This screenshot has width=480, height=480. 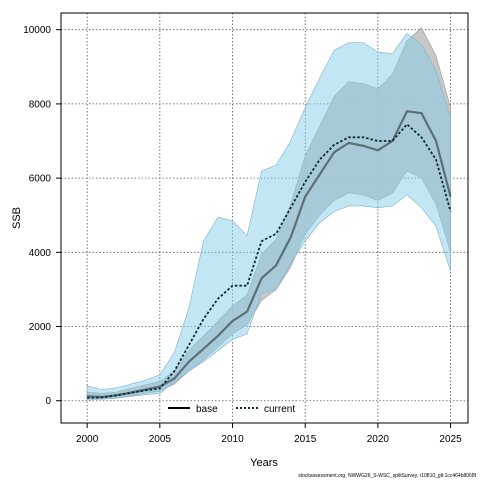 I want to click on legend: base current, so click(x=231, y=409).